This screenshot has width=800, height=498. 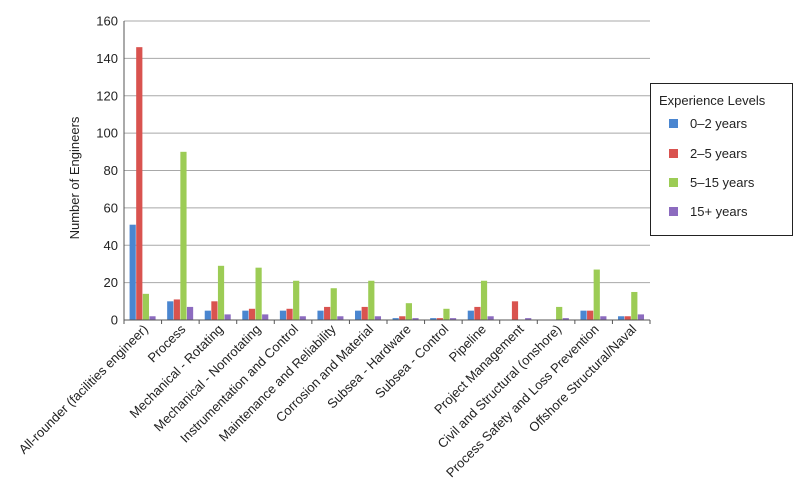 I want to click on y-axis-label: Number of Engineers, so click(x=74, y=177).